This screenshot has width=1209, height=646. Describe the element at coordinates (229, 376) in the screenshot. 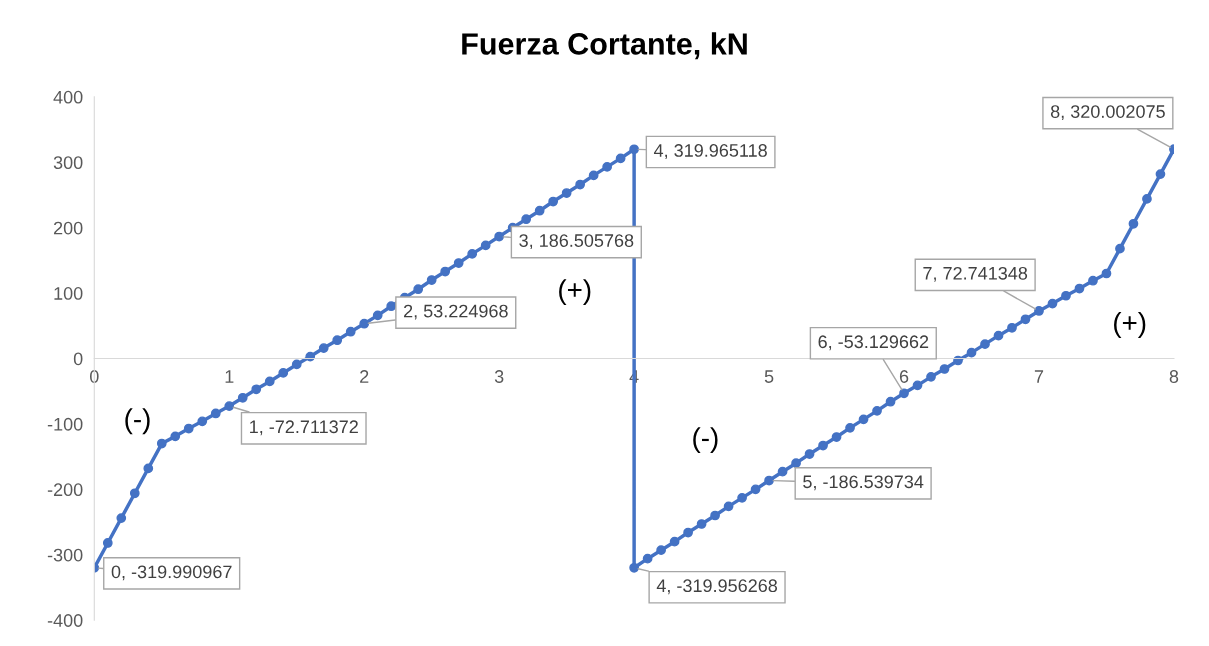

I see `x-tick-label: 1` at that location.